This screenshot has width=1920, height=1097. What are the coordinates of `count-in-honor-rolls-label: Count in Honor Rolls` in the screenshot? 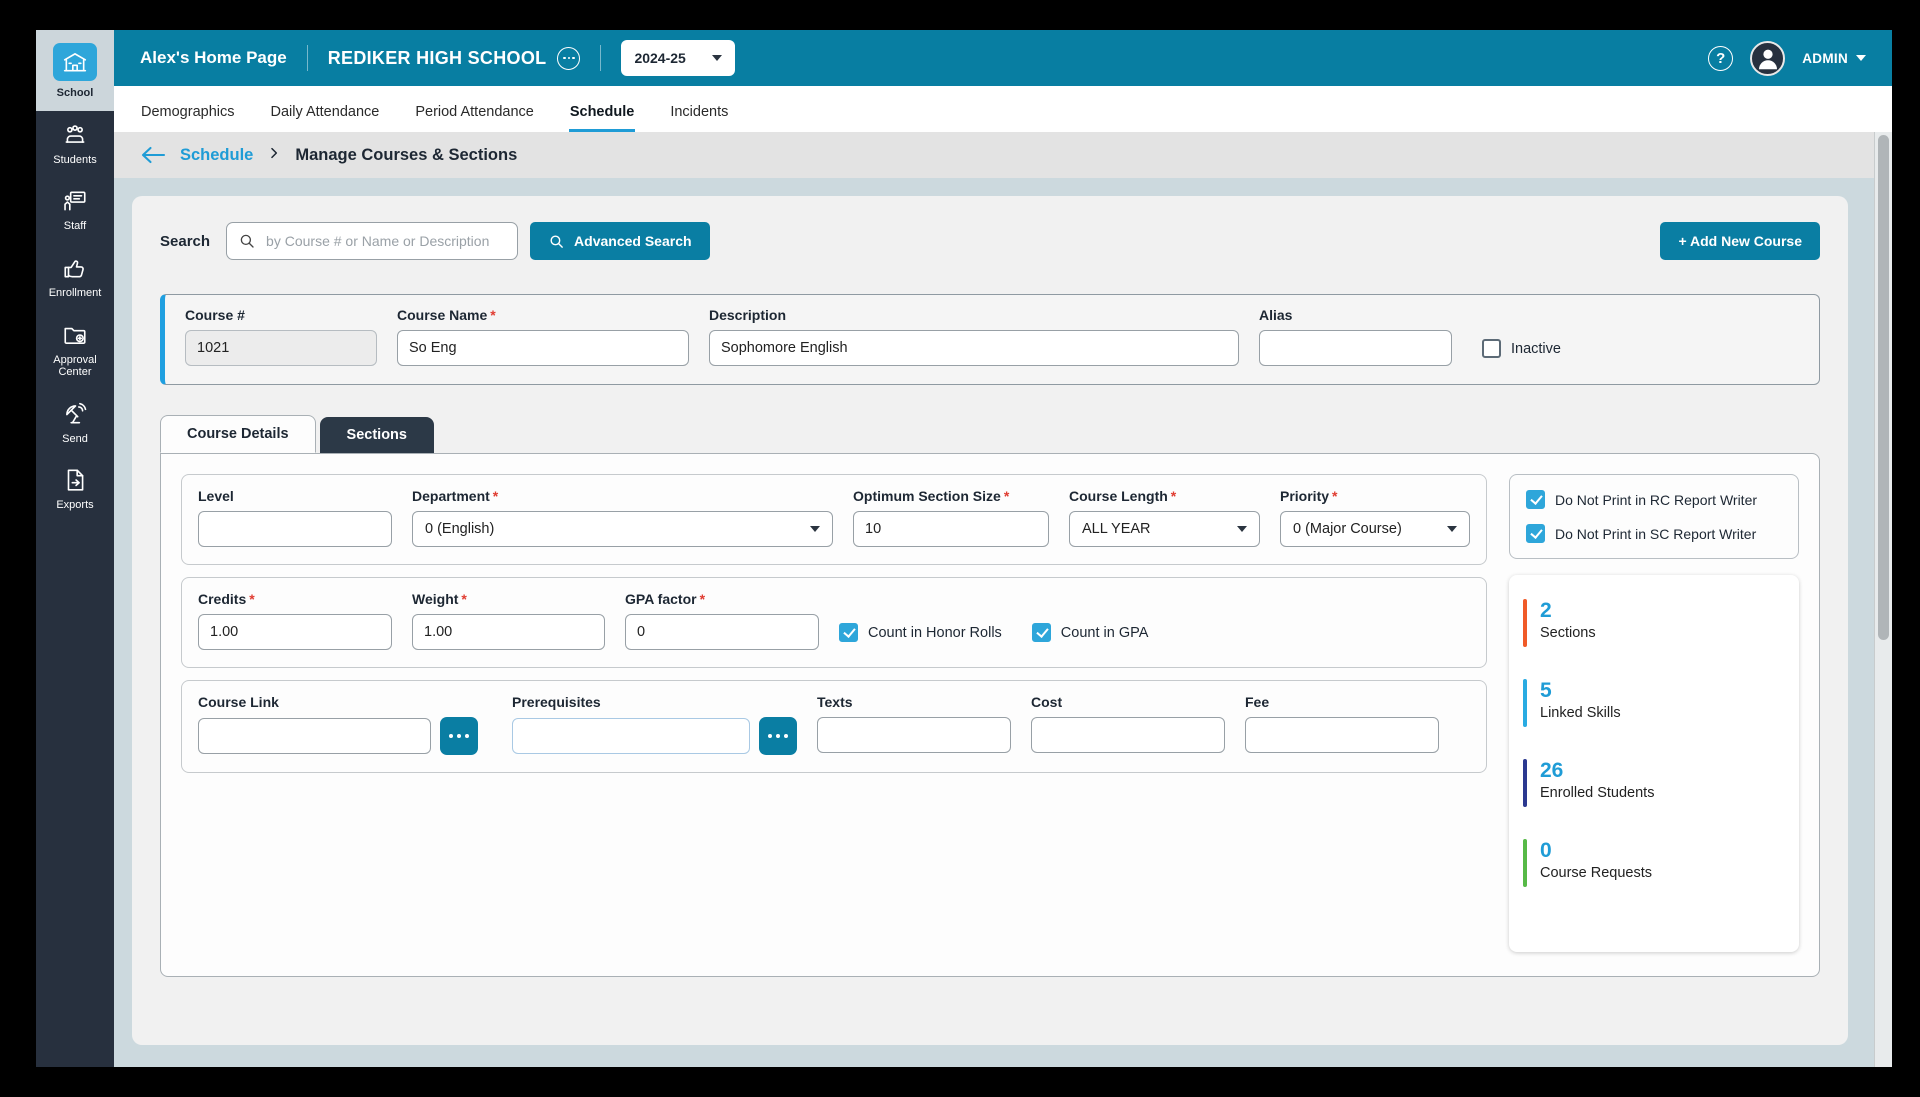 It's located at (935, 632).